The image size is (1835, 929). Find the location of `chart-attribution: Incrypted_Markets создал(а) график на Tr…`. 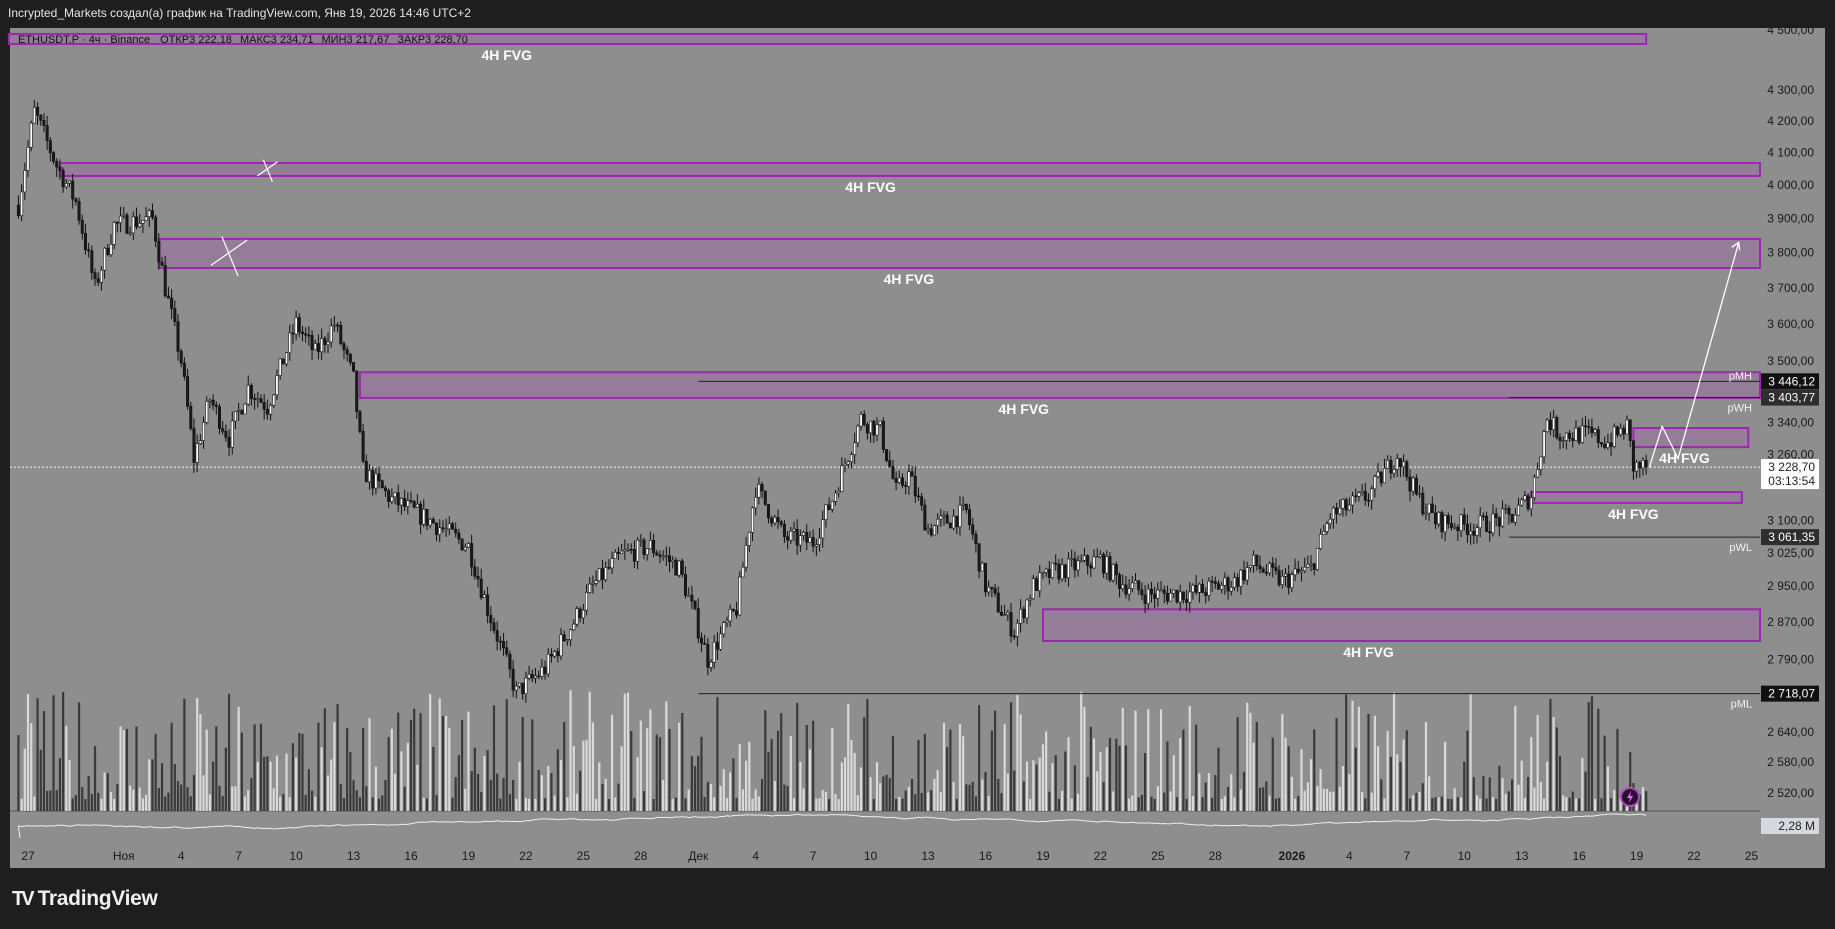

chart-attribution: Incrypted_Markets создал(а) график на Tr… is located at coordinates (239, 13).